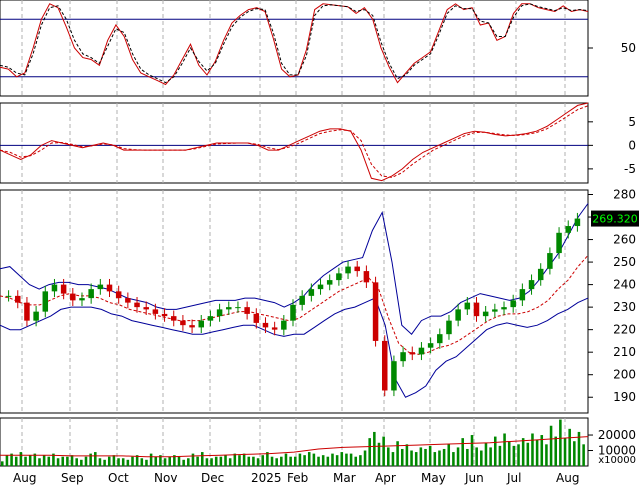  I want to click on price-ytick-label-0: 280, so click(624, 195).